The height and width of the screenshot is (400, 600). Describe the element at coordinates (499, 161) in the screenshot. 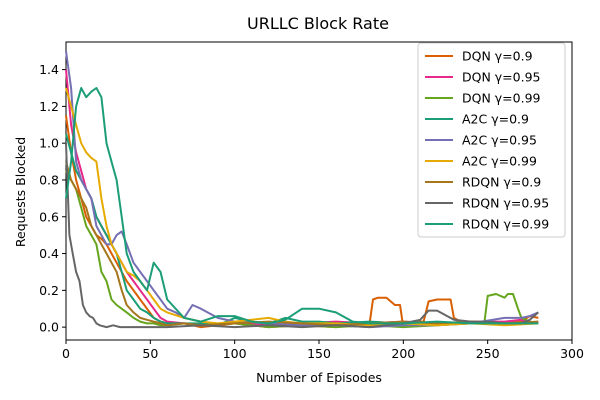

I see `legend-entry: A2C γ=0.99` at that location.